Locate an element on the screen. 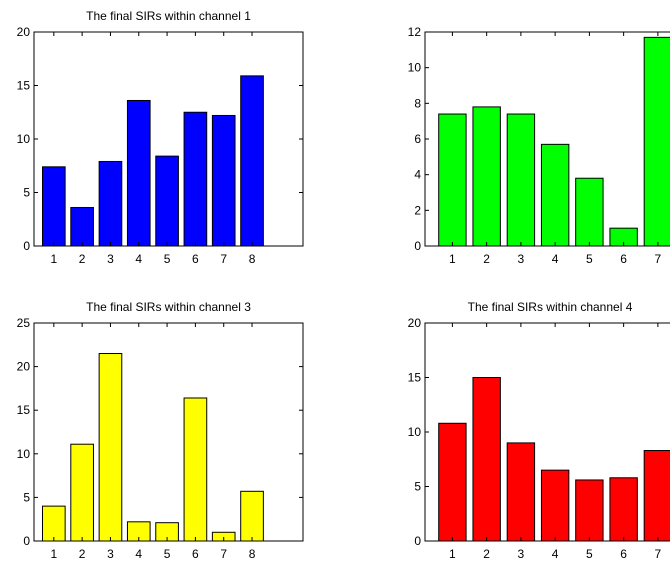 The width and height of the screenshot is (670, 562). y-tick-label: 4 is located at coordinates (417, 175).